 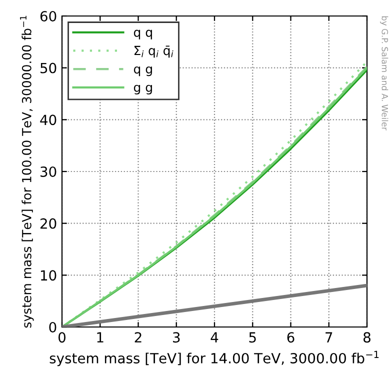 What do you see at coordinates (154, 52) in the screenshot?
I see `legend-label: Σ$_{i}$ q$_{i}$ q̄$_{i}$` at bounding box center [154, 52].